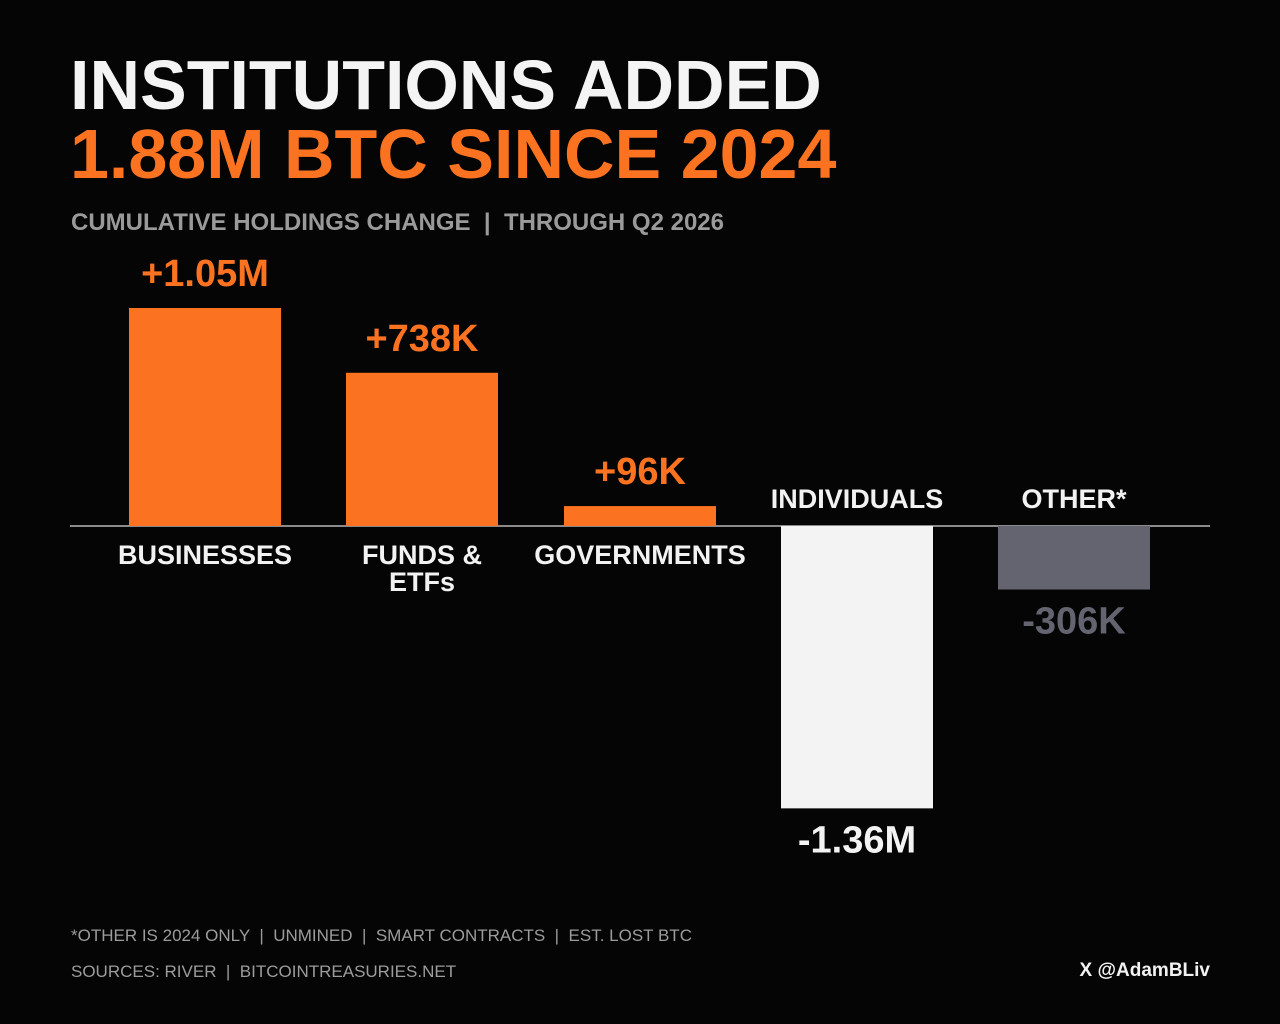 Image resolution: width=1280 pixels, height=1024 pixels. I want to click on sources-note: SOURCES: RIVER | BITCOINTREASURIES.NET, so click(264, 971).